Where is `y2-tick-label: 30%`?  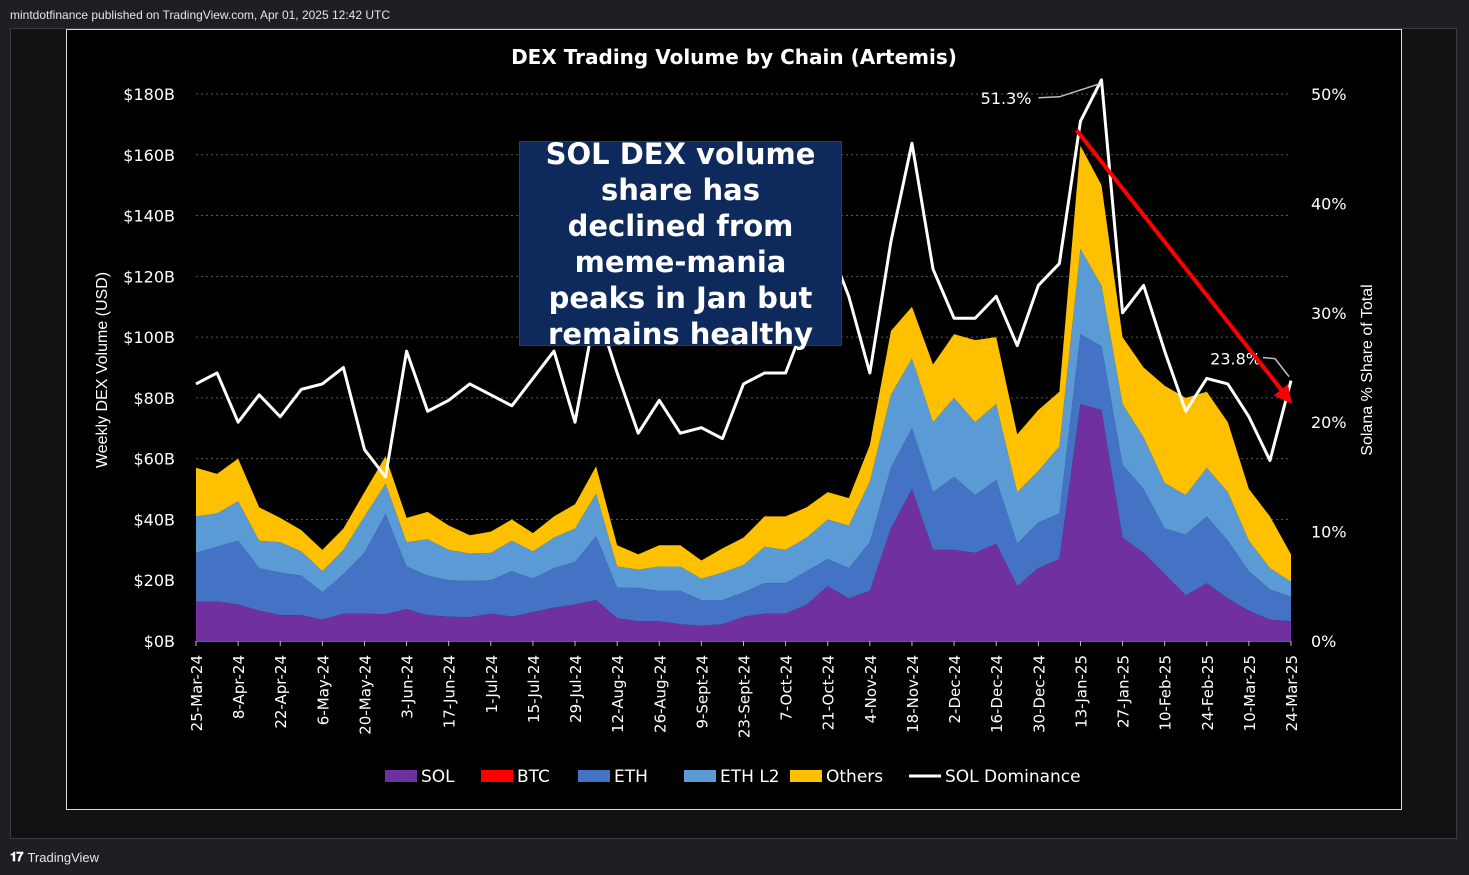 y2-tick-label: 30% is located at coordinates (1329, 313).